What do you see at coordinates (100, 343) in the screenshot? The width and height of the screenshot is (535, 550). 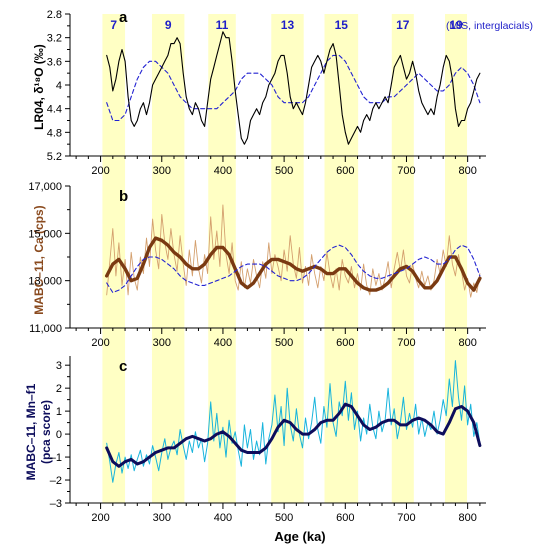 I see `x-tick-label-b: 200` at bounding box center [100, 343].